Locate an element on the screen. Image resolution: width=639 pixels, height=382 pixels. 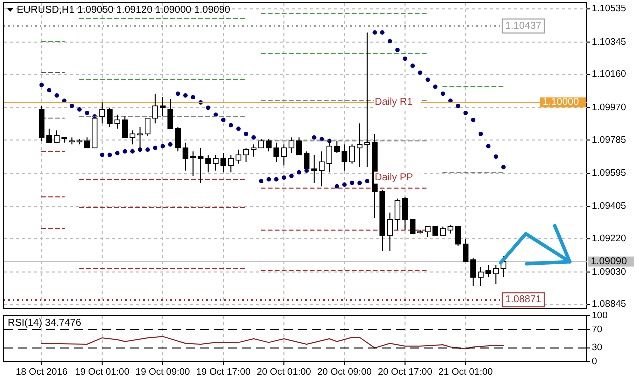
ref-line-label: 1.09090 is located at coordinates (609, 262).